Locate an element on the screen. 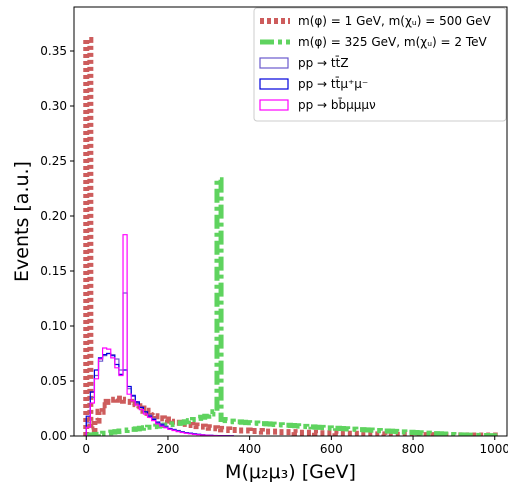 The width and height of the screenshot is (508, 487). legend-label: pp → tt̄Z is located at coordinates (323, 63).